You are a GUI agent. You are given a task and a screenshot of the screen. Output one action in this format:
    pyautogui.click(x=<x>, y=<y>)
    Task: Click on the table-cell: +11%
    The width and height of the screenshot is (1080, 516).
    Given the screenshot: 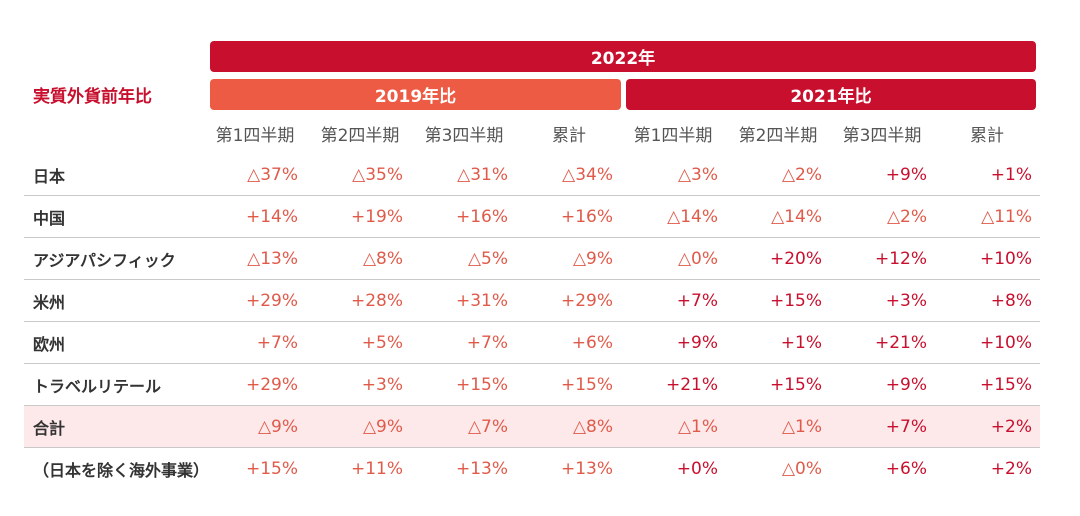 What is the action you would take?
    pyautogui.click(x=376, y=468)
    